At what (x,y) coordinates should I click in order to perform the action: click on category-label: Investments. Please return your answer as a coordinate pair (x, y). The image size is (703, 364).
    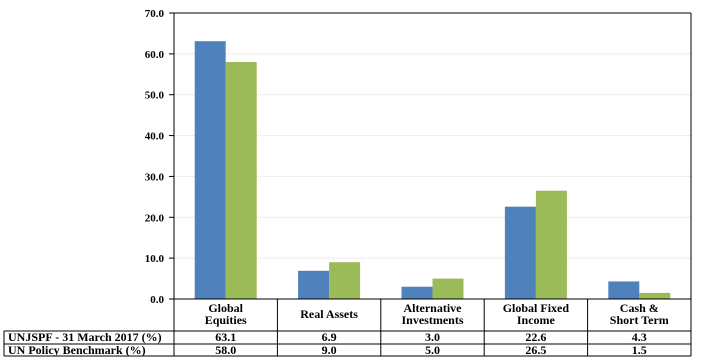
    Looking at the image, I should click on (433, 320).